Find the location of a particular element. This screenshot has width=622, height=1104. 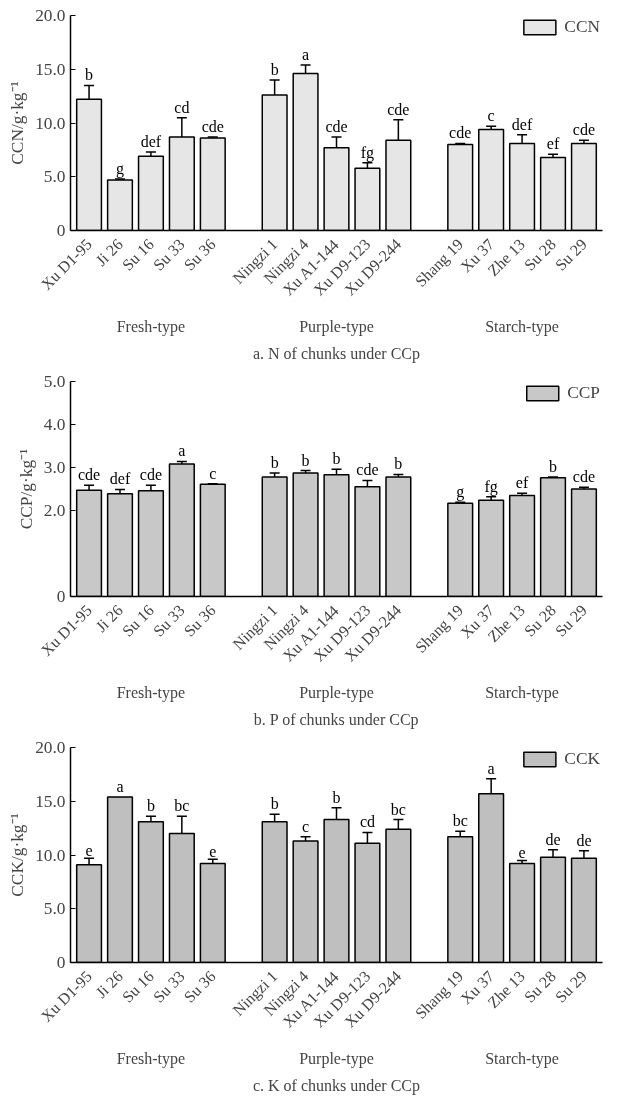

y-axis-title: CCP/g·kg⁻¹ is located at coordinates (26, 489).